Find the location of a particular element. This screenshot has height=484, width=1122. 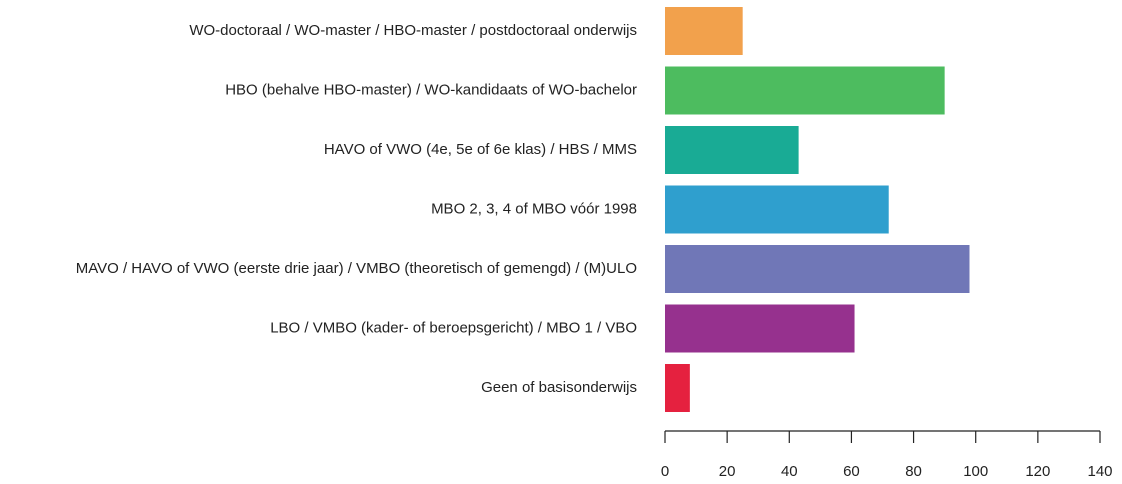

y-tick-label: Geen of basisonderwijs is located at coordinates (559, 387).